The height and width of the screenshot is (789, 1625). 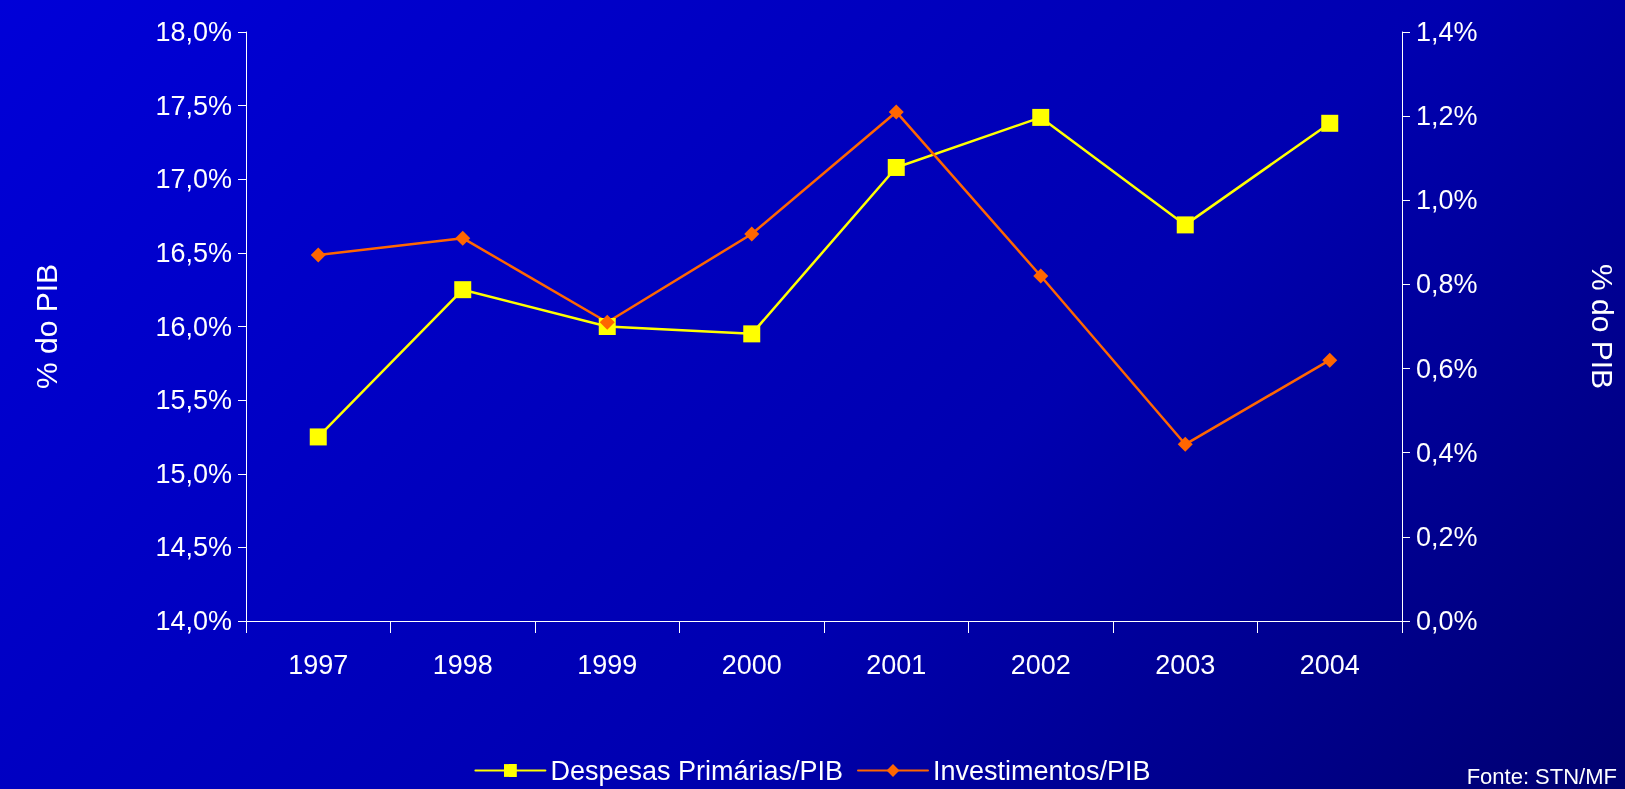 What do you see at coordinates (1447, 621) in the screenshot?
I see `y2-tick-label: 0,0%` at bounding box center [1447, 621].